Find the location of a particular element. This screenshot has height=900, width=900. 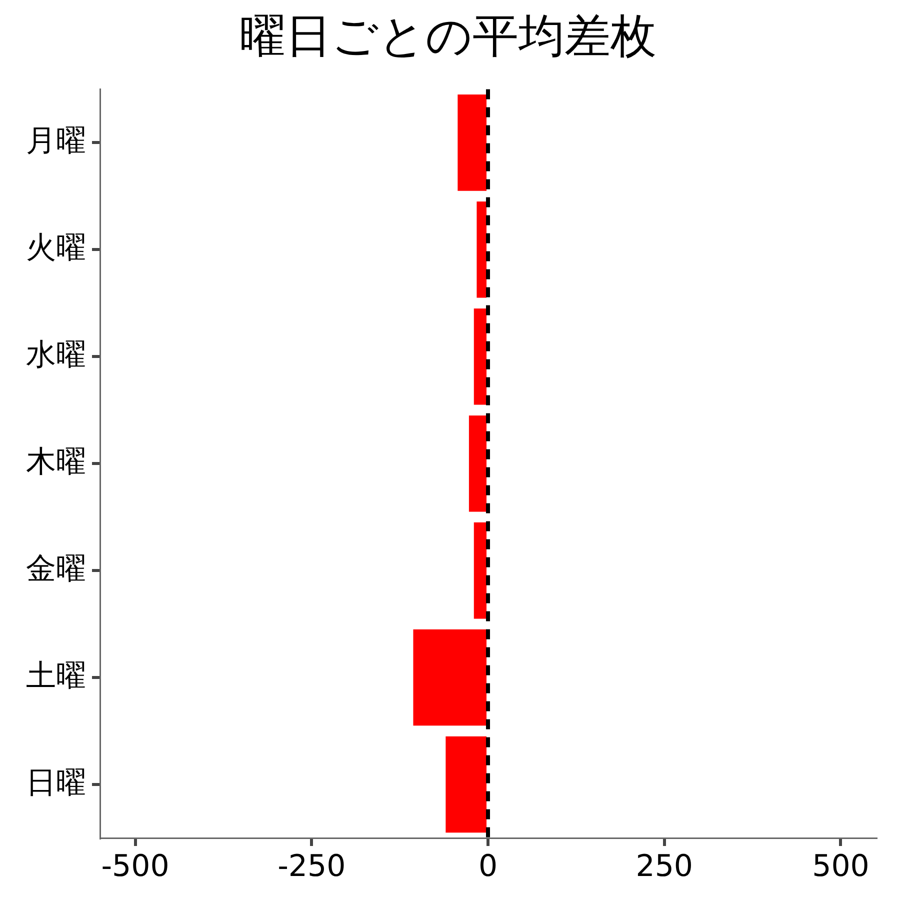

x-tick-label: -250 is located at coordinates (312, 866).